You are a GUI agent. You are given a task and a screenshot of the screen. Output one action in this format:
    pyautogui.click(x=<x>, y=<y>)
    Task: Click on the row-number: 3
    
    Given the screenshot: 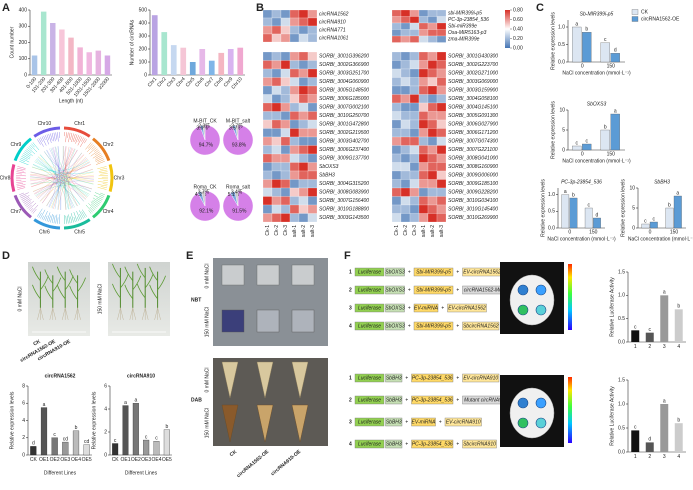 What is the action you would take?
    pyautogui.click(x=350, y=422)
    